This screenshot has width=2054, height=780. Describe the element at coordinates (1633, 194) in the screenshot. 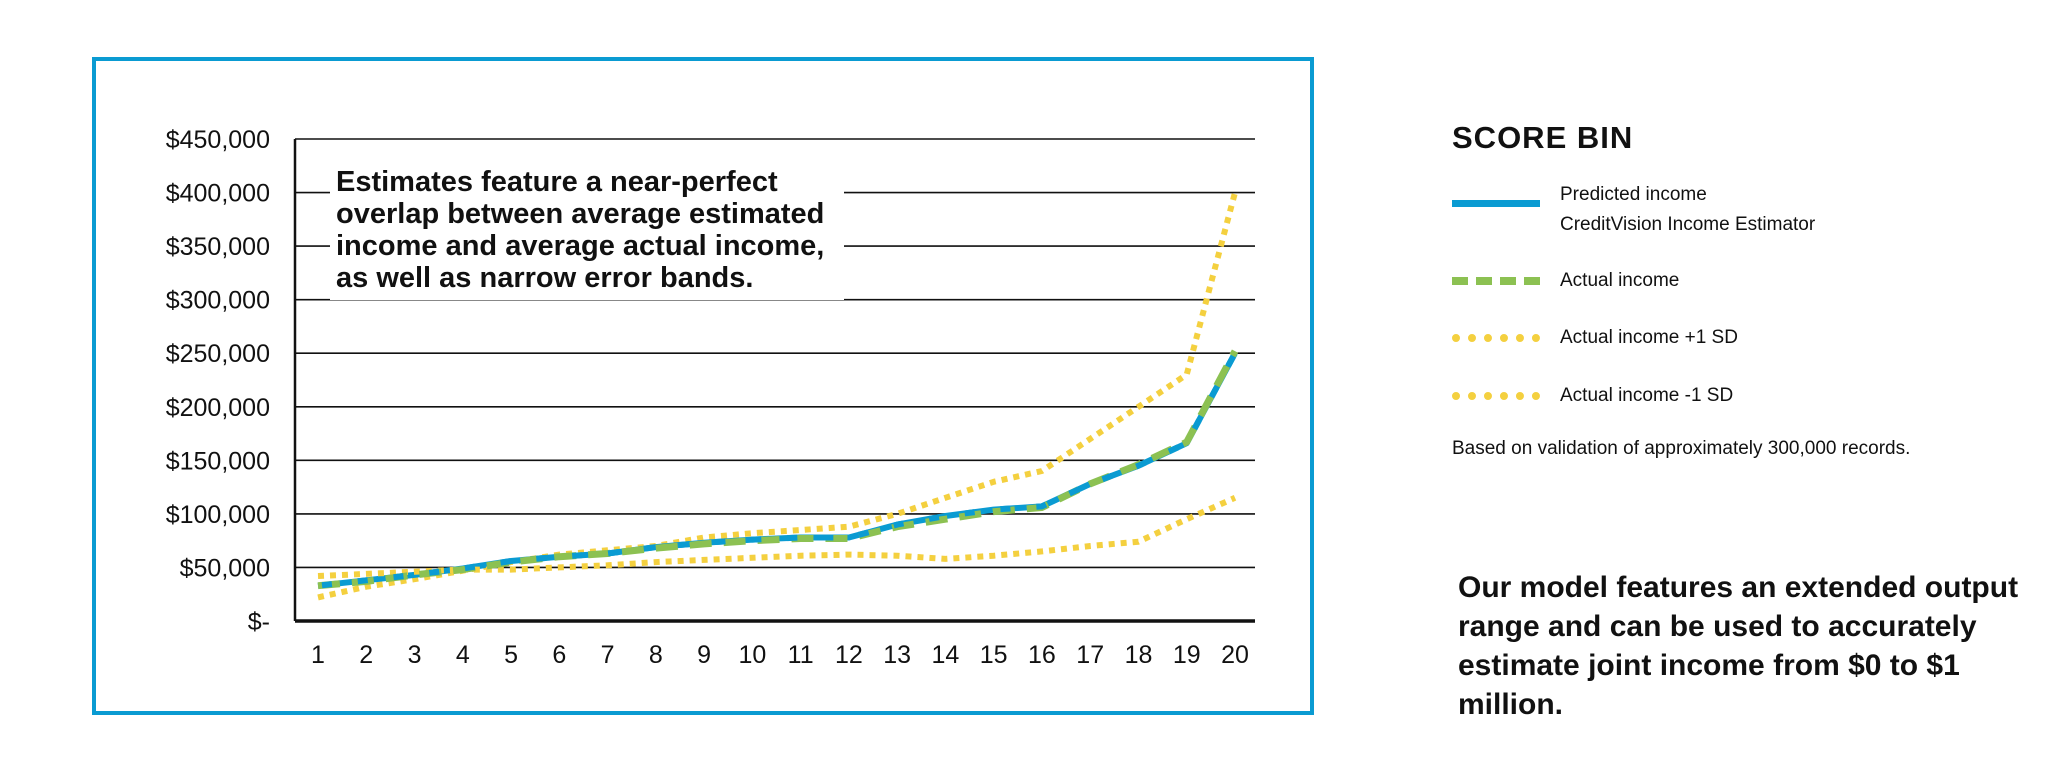

I see `legend-label-predicted: Predicted income` at that location.